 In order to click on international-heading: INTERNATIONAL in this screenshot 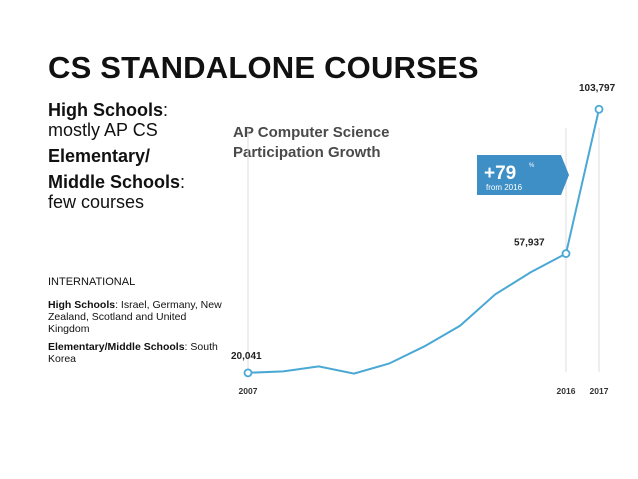, I will do `click(92, 282)`.